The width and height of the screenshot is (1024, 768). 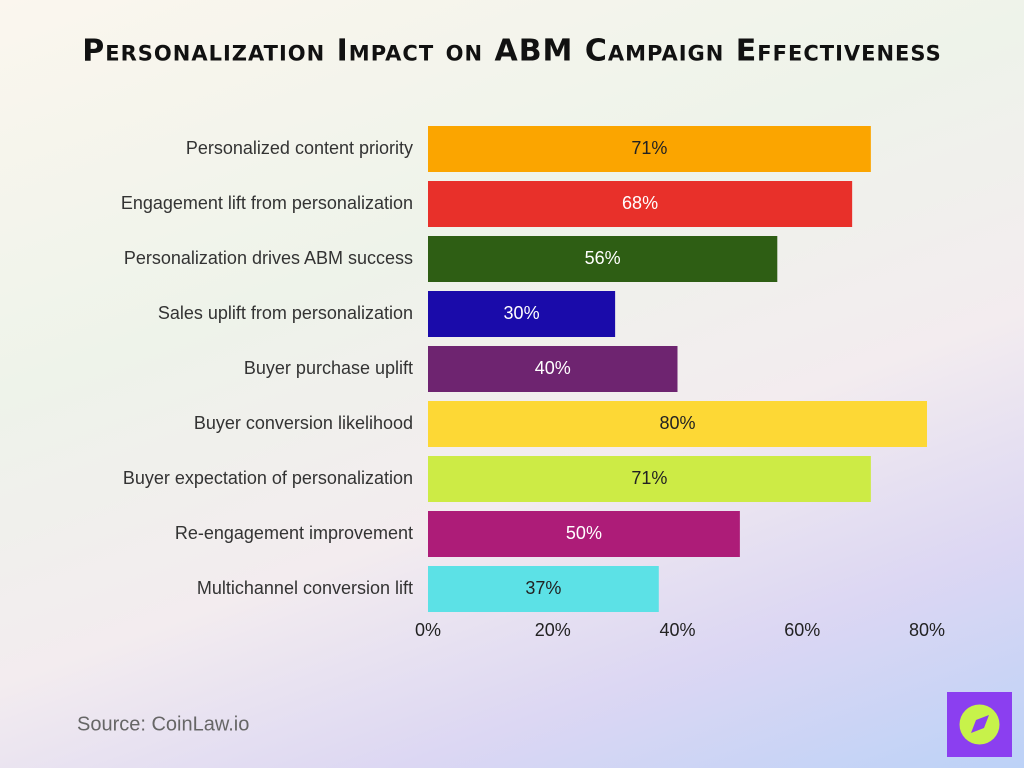 What do you see at coordinates (328, 368) in the screenshot?
I see `y-tick-label: Buyer purchase uplift` at bounding box center [328, 368].